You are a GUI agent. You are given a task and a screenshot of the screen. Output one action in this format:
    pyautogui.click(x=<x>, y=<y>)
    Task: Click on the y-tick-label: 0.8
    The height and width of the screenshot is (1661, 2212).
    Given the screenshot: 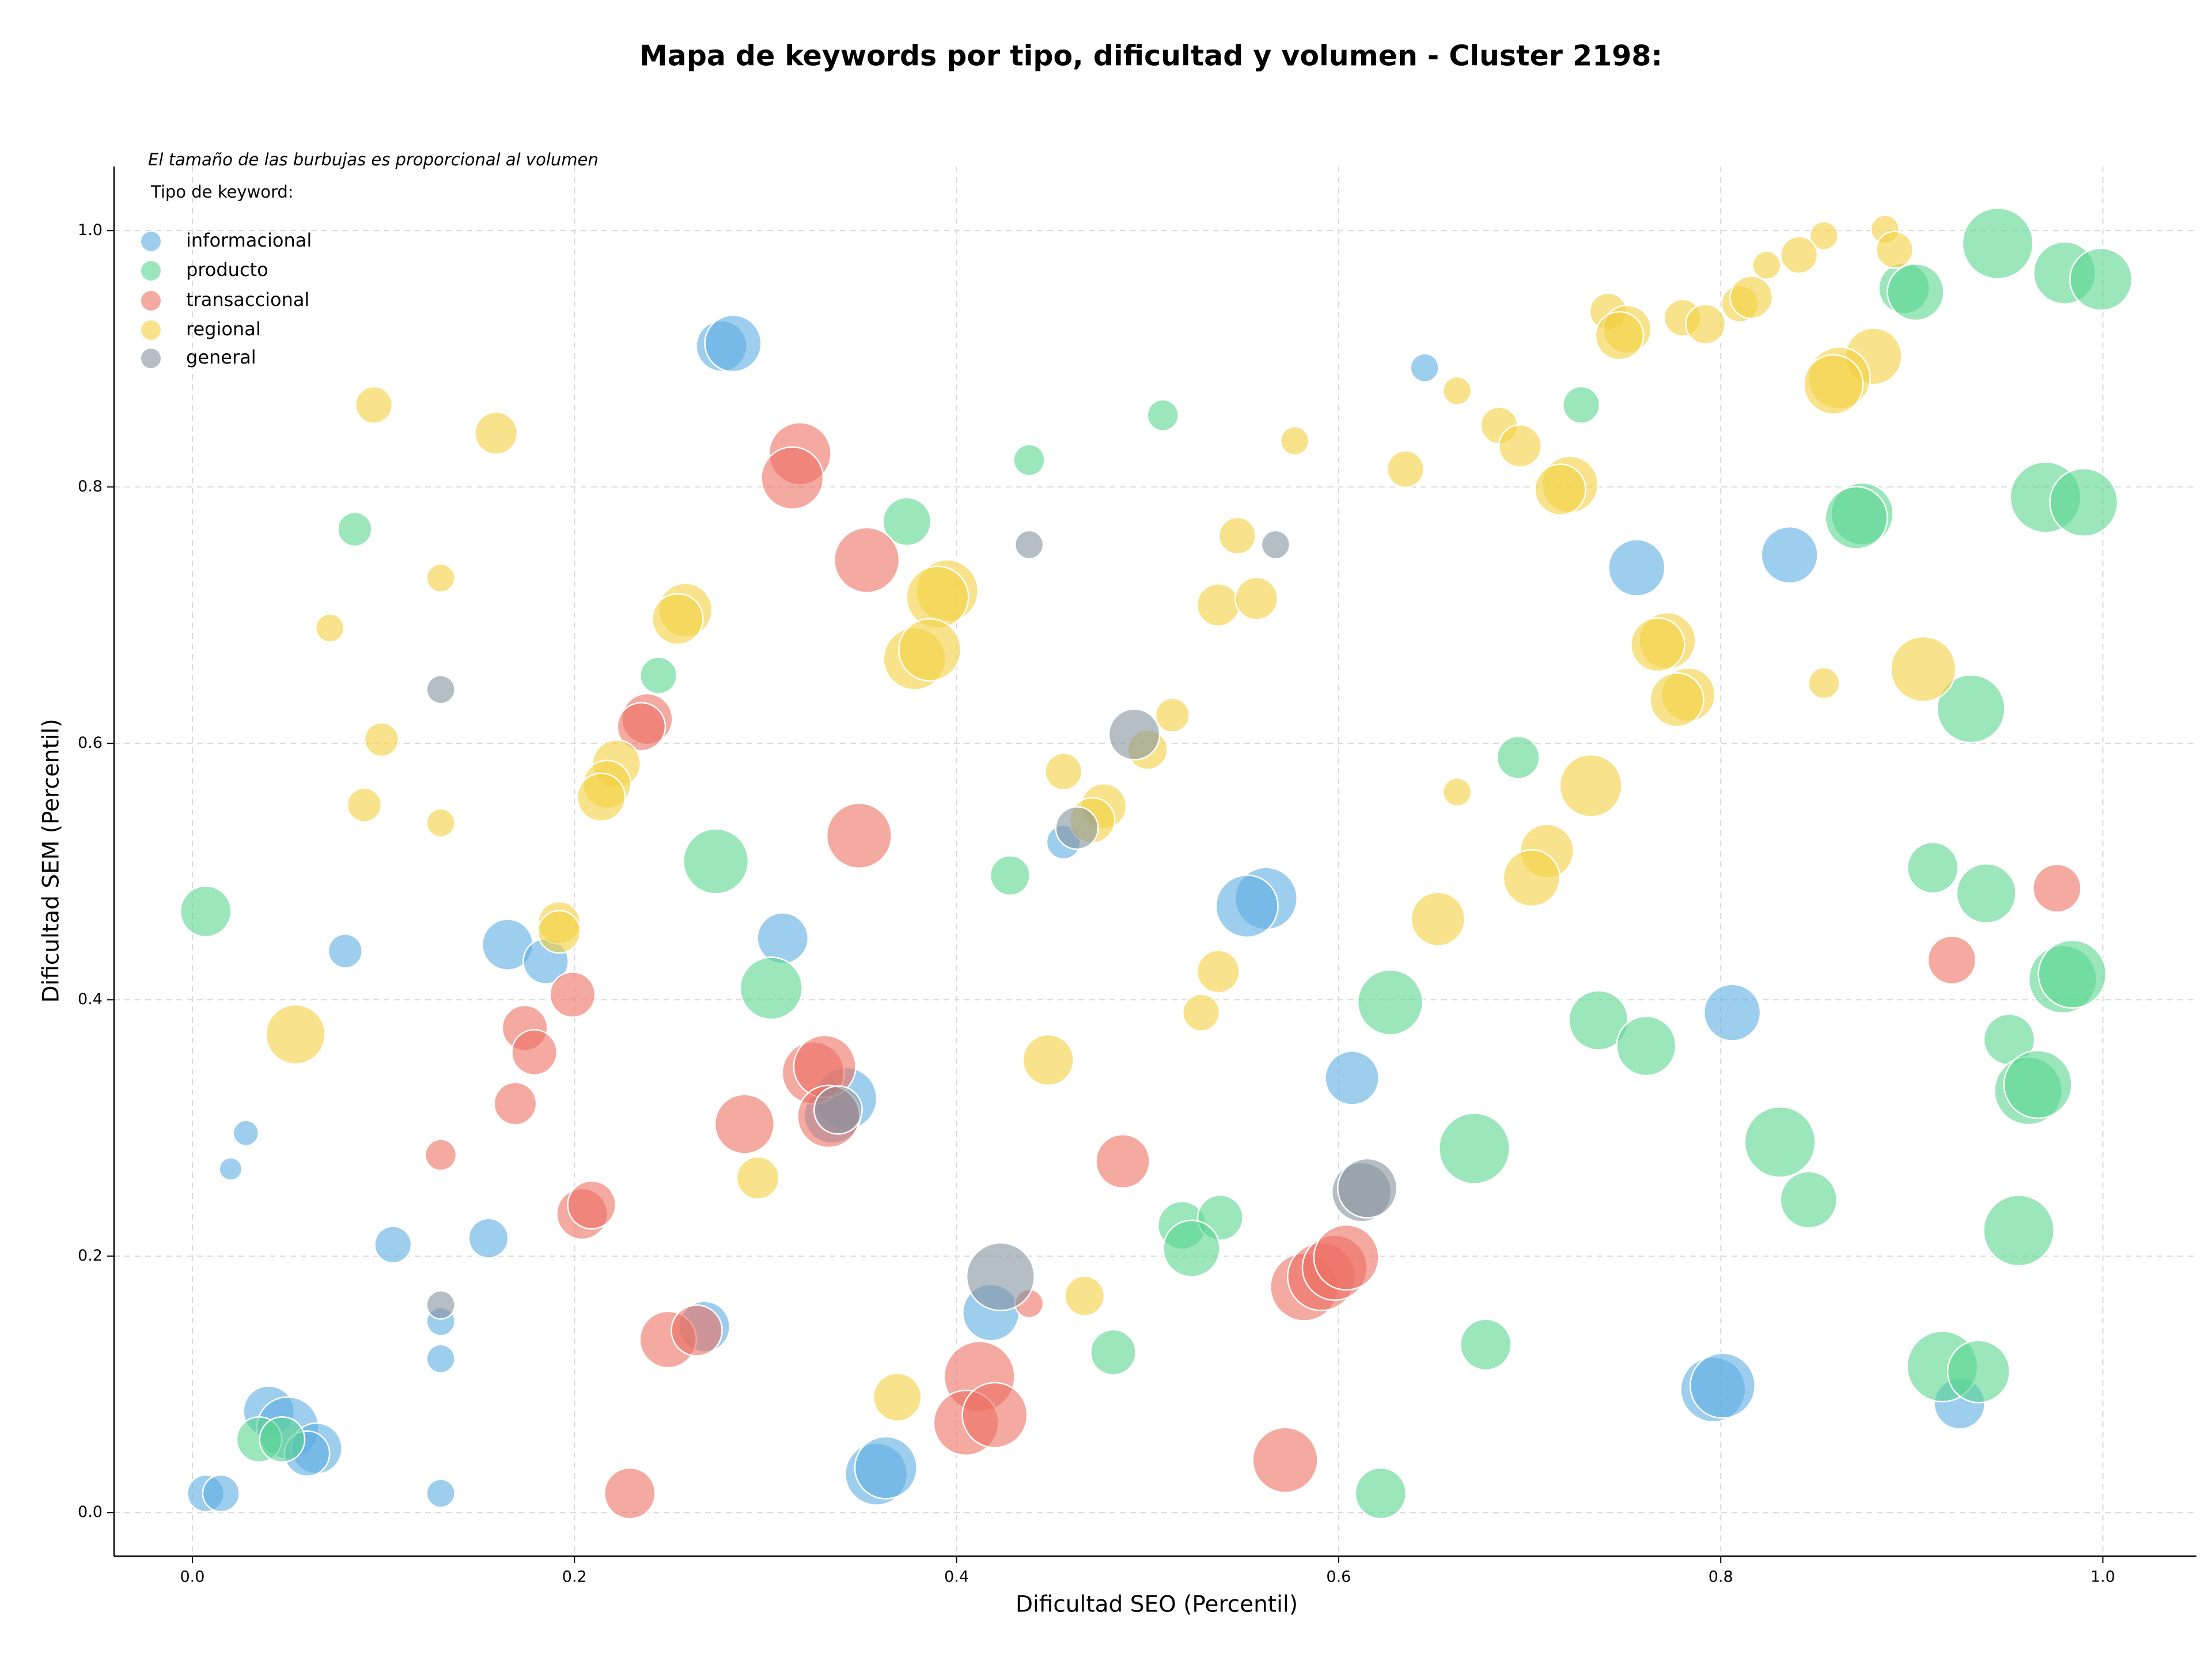 What is the action you would take?
    pyautogui.click(x=90, y=486)
    